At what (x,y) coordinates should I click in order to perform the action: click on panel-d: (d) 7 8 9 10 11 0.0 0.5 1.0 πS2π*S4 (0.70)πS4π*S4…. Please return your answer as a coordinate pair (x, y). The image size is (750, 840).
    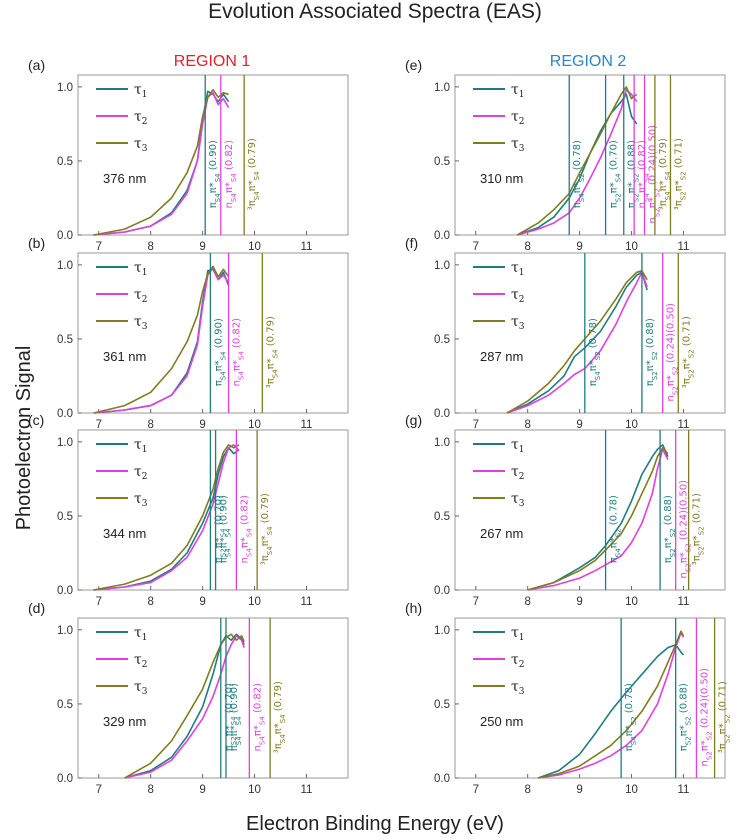
    Looking at the image, I should click on (188, 698).